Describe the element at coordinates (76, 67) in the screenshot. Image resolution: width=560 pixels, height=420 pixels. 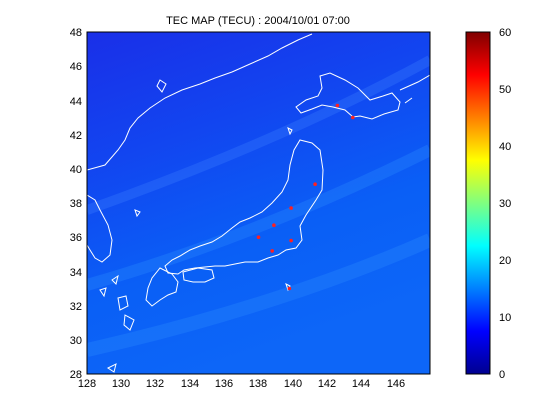
I see `lat-tick: 46` at that location.